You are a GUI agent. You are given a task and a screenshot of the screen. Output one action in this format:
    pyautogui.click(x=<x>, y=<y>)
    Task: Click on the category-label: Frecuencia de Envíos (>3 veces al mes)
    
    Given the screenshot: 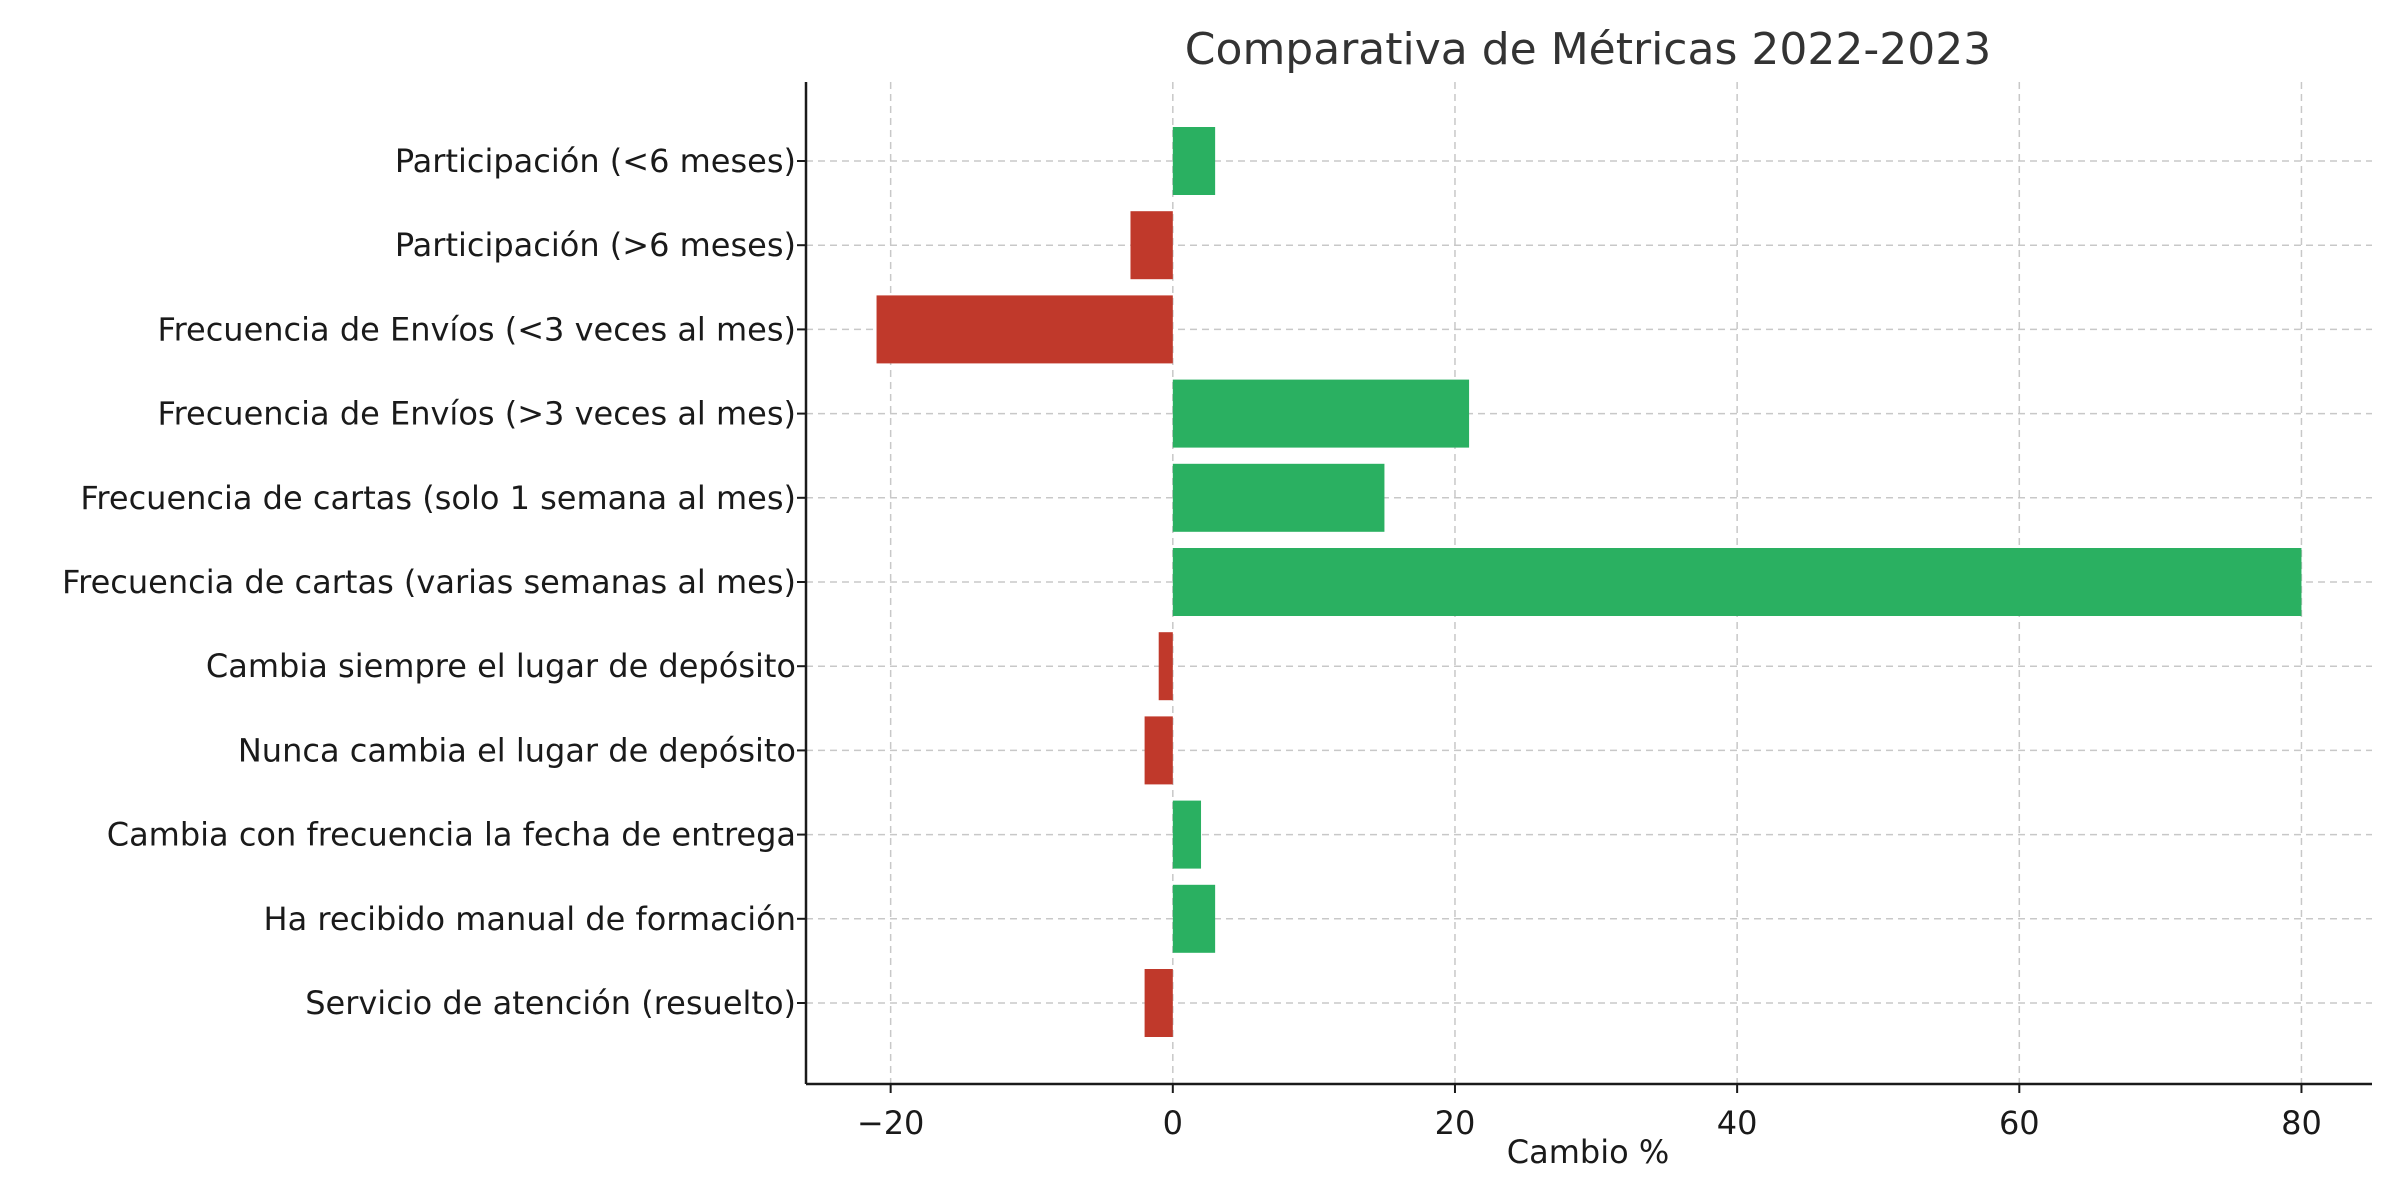 What is the action you would take?
    pyautogui.click(x=476, y=414)
    